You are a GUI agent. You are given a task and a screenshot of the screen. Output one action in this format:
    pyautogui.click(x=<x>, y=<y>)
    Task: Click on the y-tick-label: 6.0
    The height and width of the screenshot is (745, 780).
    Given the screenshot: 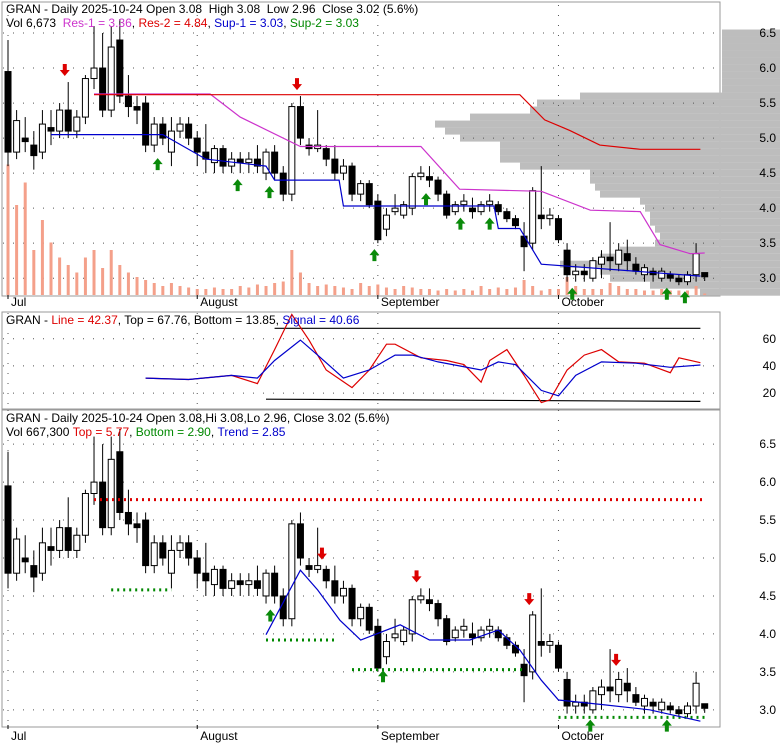 What is the action you would take?
    pyautogui.click(x=767, y=68)
    